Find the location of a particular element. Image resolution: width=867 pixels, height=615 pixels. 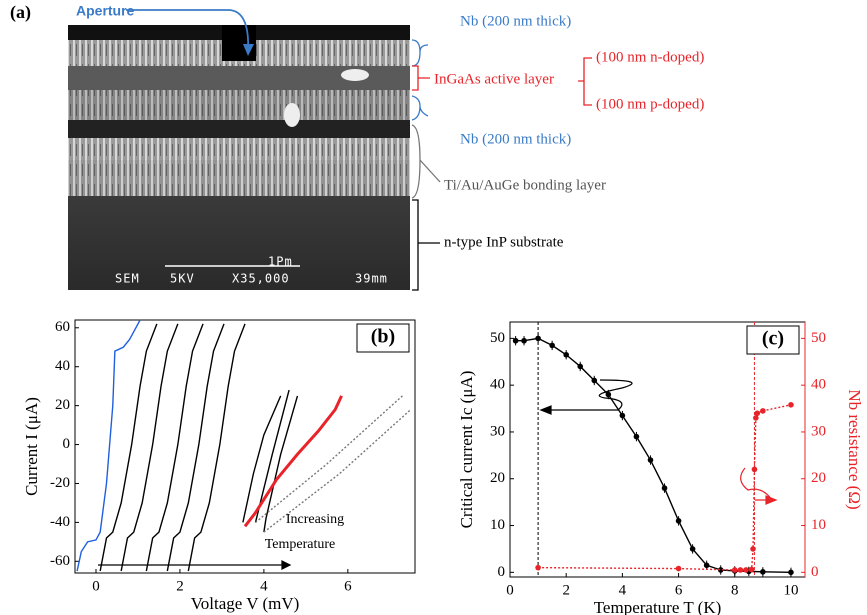

plot-frame is located at coordinates (657, 449).